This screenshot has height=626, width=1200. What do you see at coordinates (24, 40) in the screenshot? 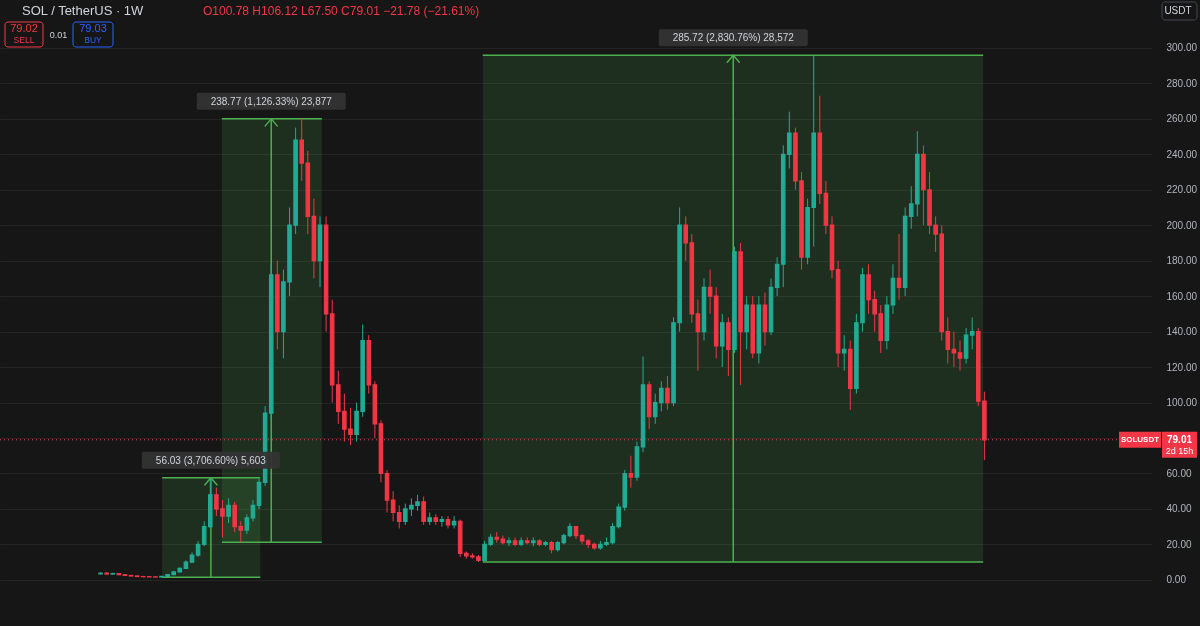
I see `annotation: SELL` at bounding box center [24, 40].